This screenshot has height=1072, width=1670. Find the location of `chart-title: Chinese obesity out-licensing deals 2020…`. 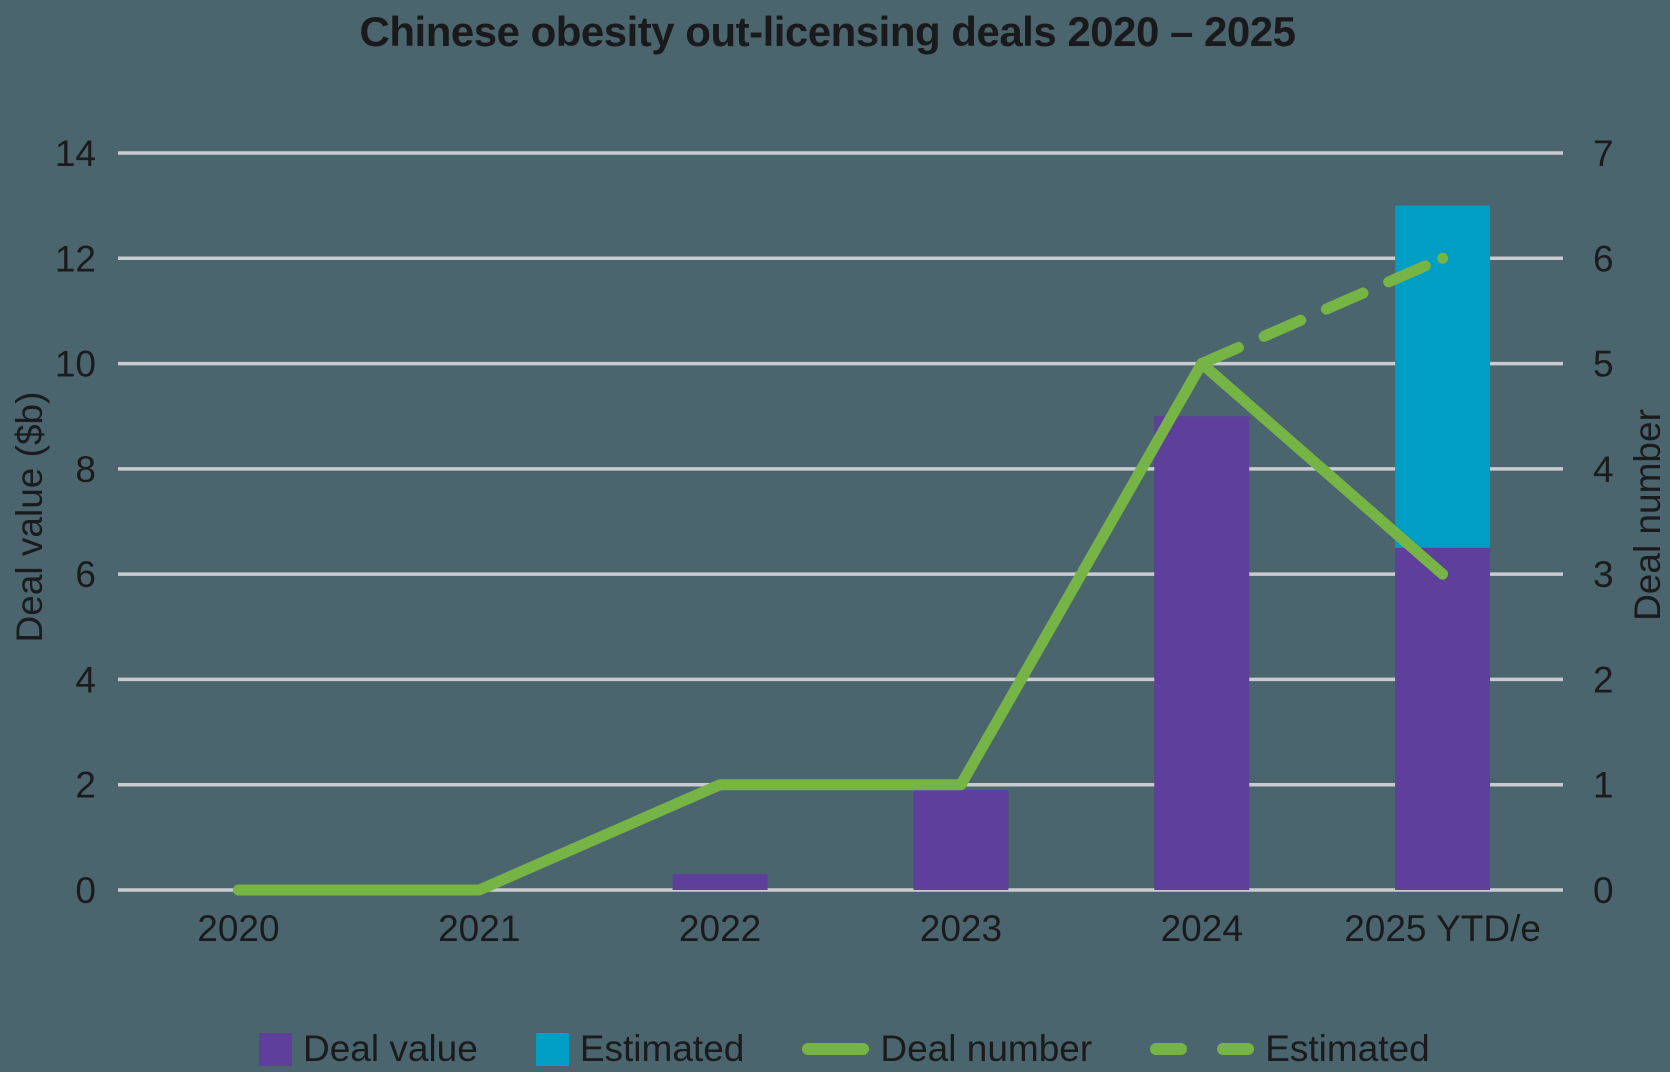

chart-title: Chinese obesity out-licensing deals 2020… is located at coordinates (827, 31).